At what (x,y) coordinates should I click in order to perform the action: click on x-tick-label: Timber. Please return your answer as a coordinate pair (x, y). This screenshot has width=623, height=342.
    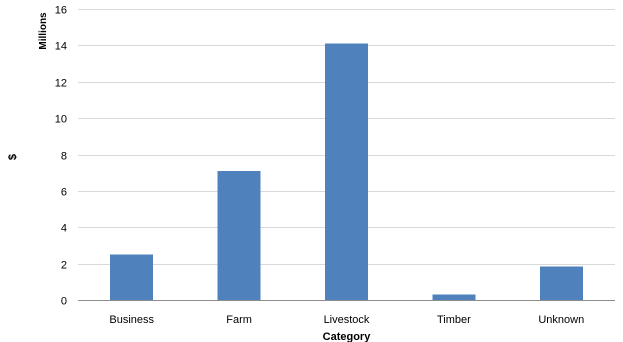
    Looking at the image, I should click on (454, 320).